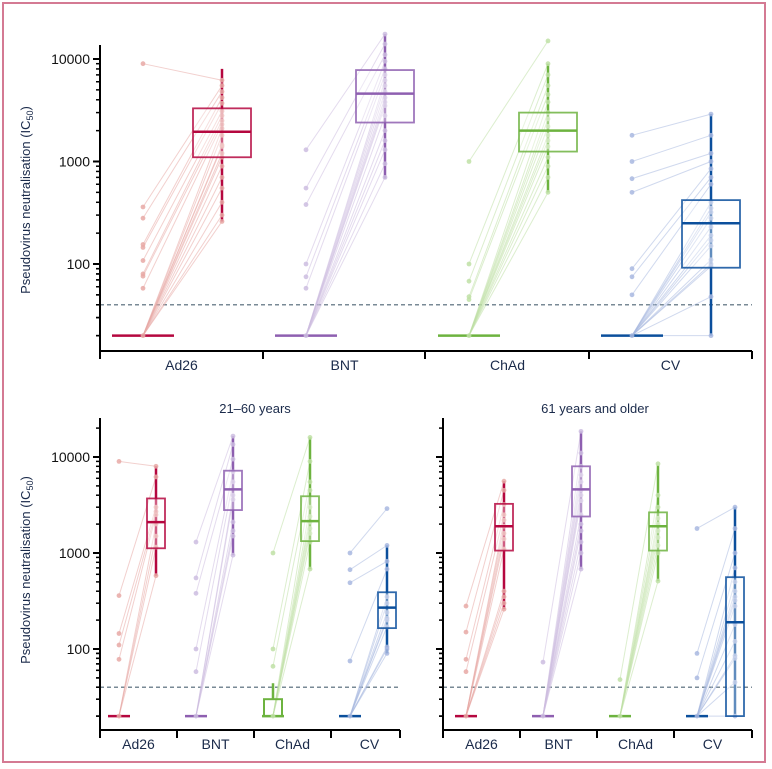 The width and height of the screenshot is (772, 769). Describe the element at coordinates (138, 744) in the screenshot. I see `category-label-ad26: Ad26` at that location.